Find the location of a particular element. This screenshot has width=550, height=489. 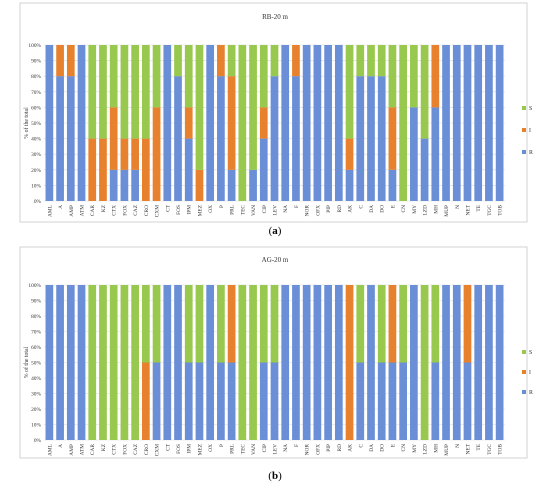

bar-segment-S-CIP is located at coordinates (263, 324).